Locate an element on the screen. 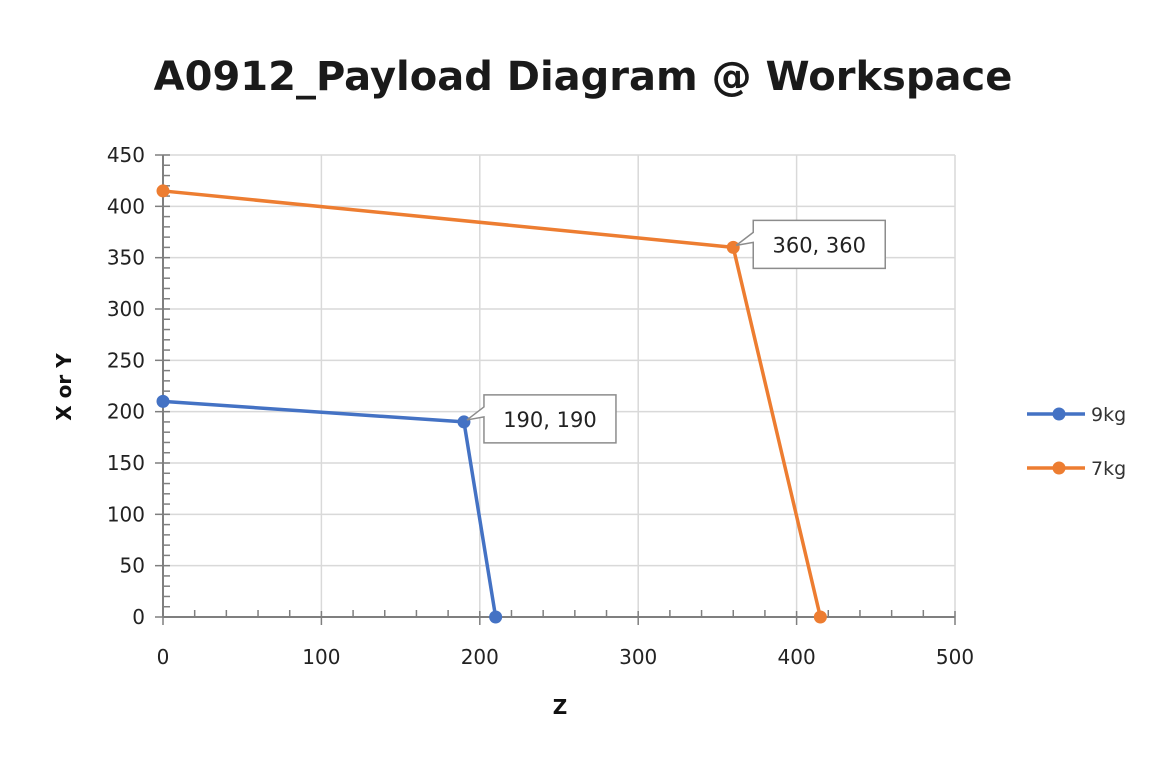 The image size is (1168, 766). y-tick-label: 100 is located at coordinates (126, 514).